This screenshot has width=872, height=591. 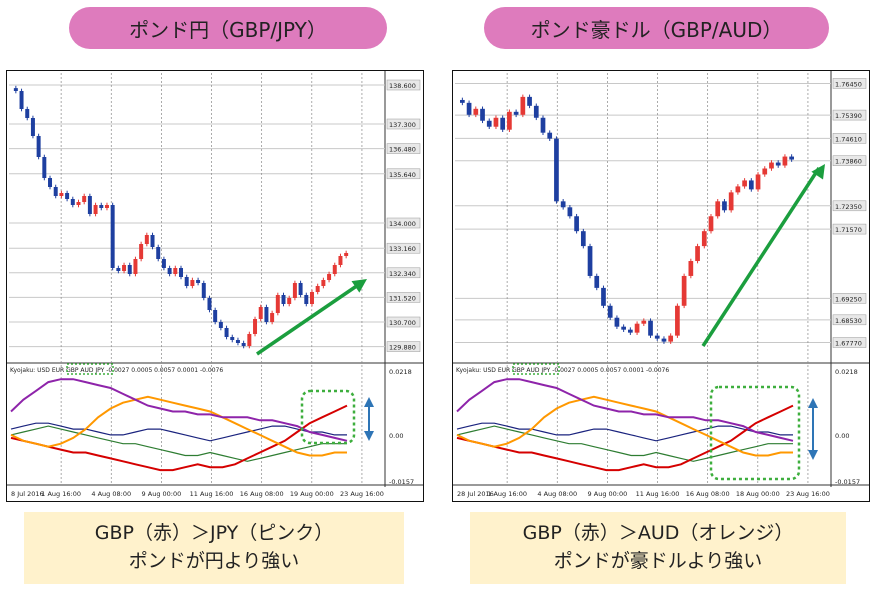 I want to click on caption-gbpaud-line2: ポンドが豪ドルより強い, so click(x=658, y=561).